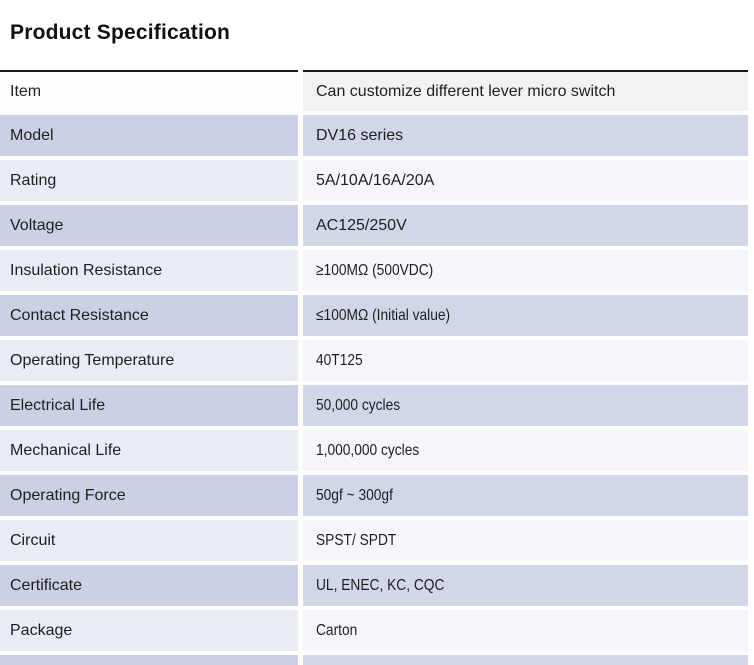 The width and height of the screenshot is (754, 665). What do you see at coordinates (149, 586) in the screenshot?
I see `spec-label-cell: Certificate` at bounding box center [149, 586].